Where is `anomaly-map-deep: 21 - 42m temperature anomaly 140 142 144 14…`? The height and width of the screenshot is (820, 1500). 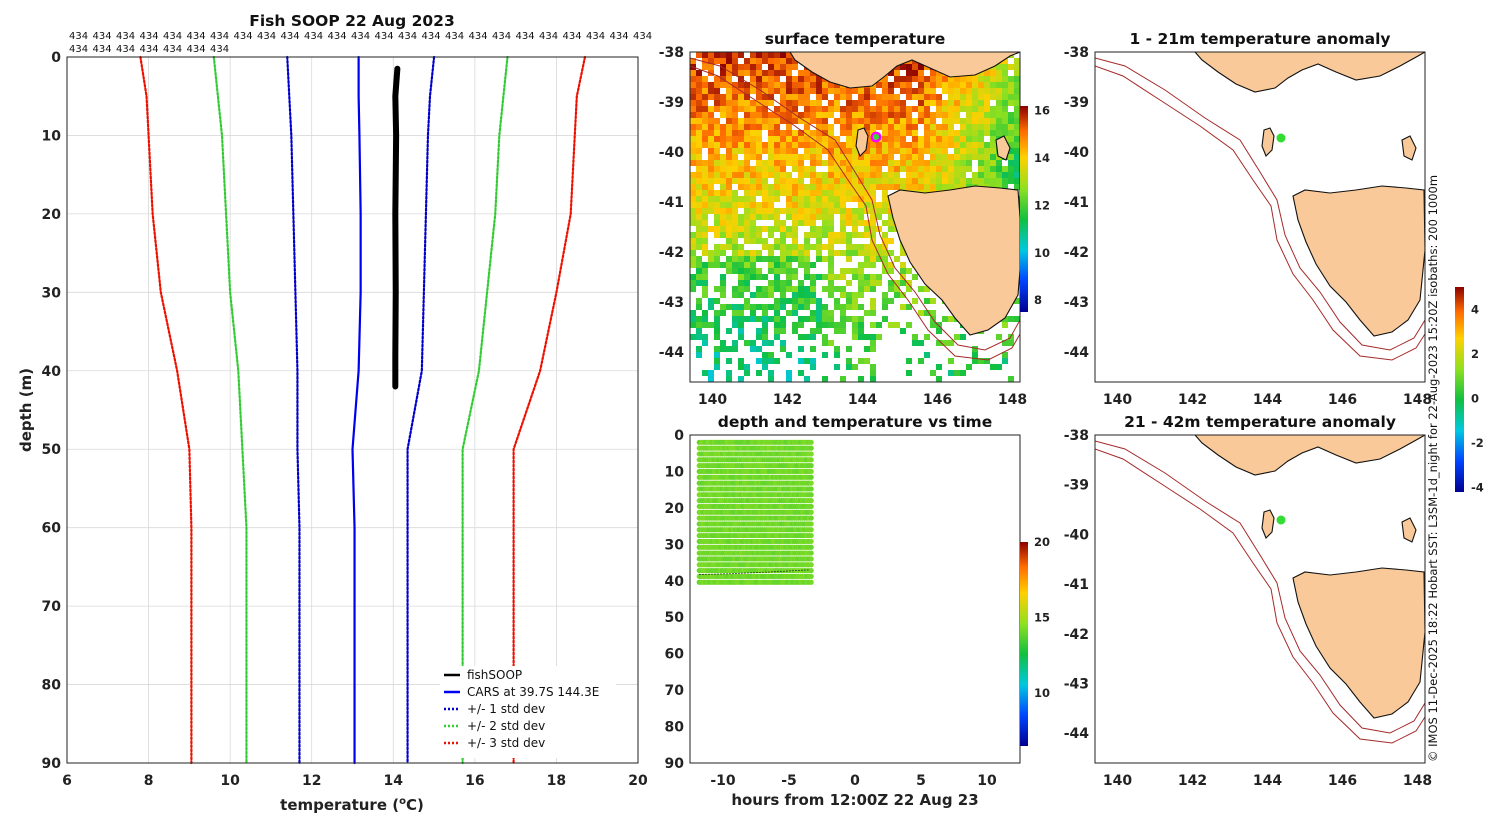 anomaly-map-deep: 21 - 42m temperature anomaly 140 142 144 14… is located at coordinates (1248, 601).